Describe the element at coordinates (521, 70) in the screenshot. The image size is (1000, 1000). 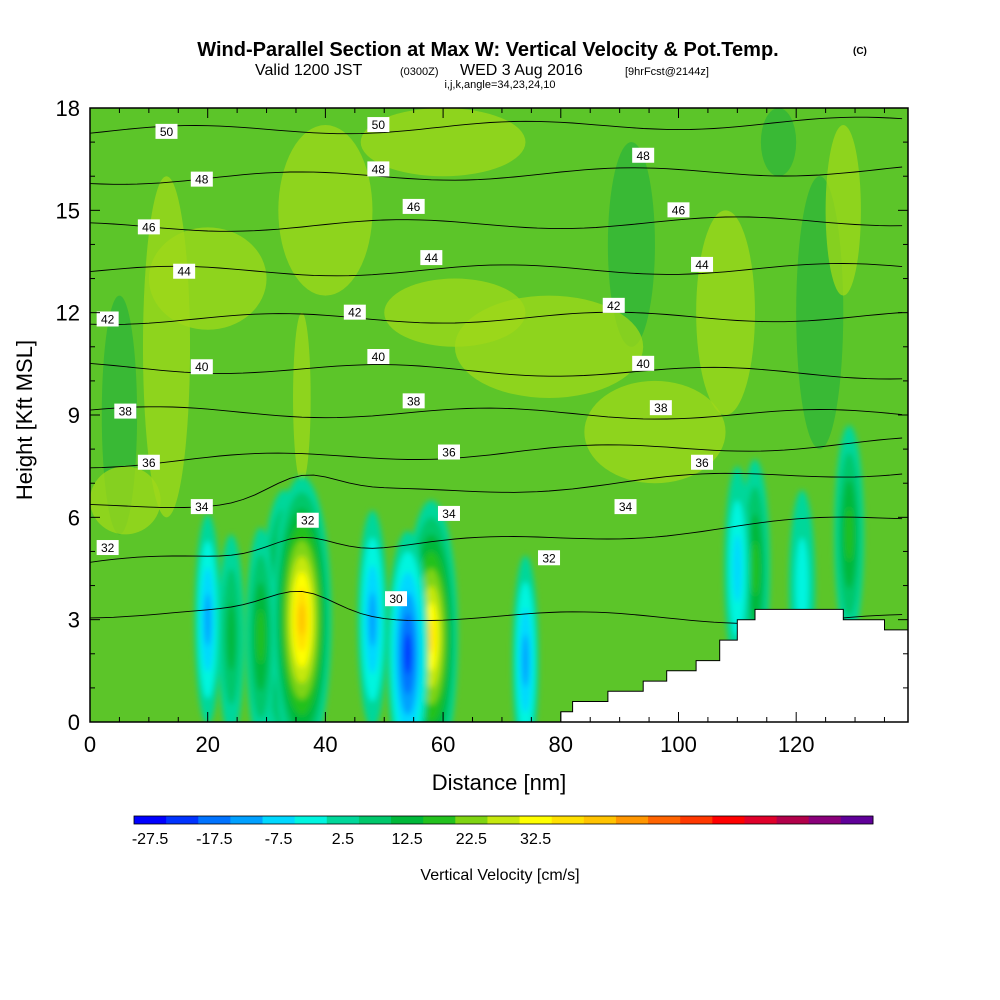
I see `valid-date-label: WED 3 Aug 2016` at that location.